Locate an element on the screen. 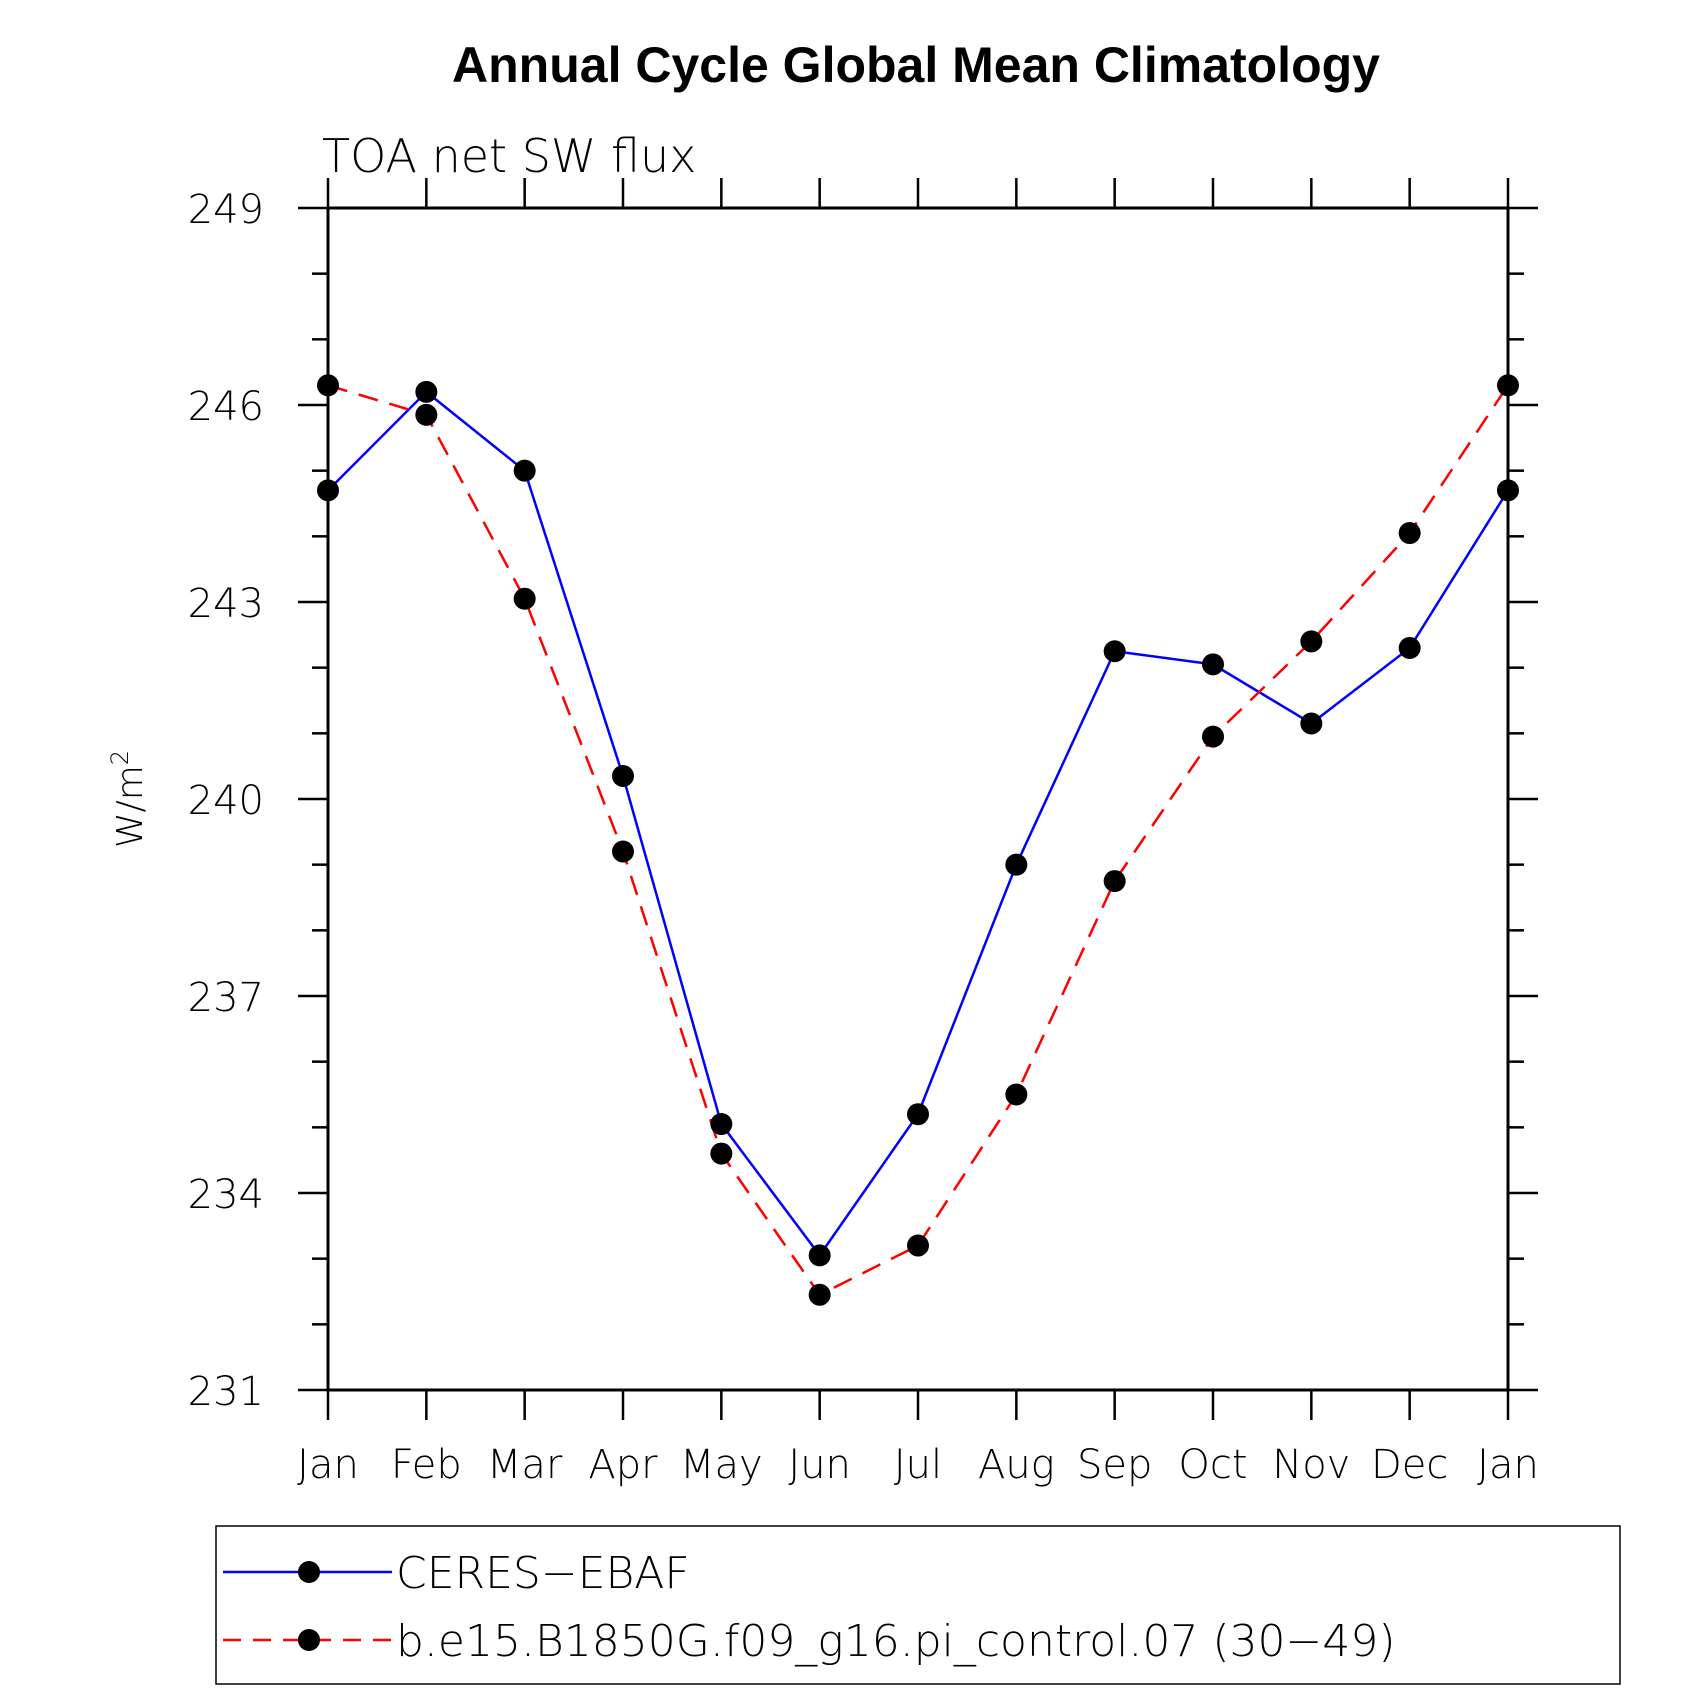 The width and height of the screenshot is (1708, 1708). x-tick-label: Dec is located at coordinates (1409, 1465).